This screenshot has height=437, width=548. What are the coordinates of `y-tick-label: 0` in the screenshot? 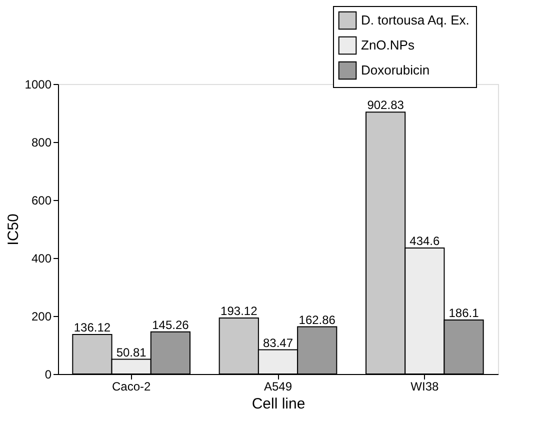 It's located at (48, 375).